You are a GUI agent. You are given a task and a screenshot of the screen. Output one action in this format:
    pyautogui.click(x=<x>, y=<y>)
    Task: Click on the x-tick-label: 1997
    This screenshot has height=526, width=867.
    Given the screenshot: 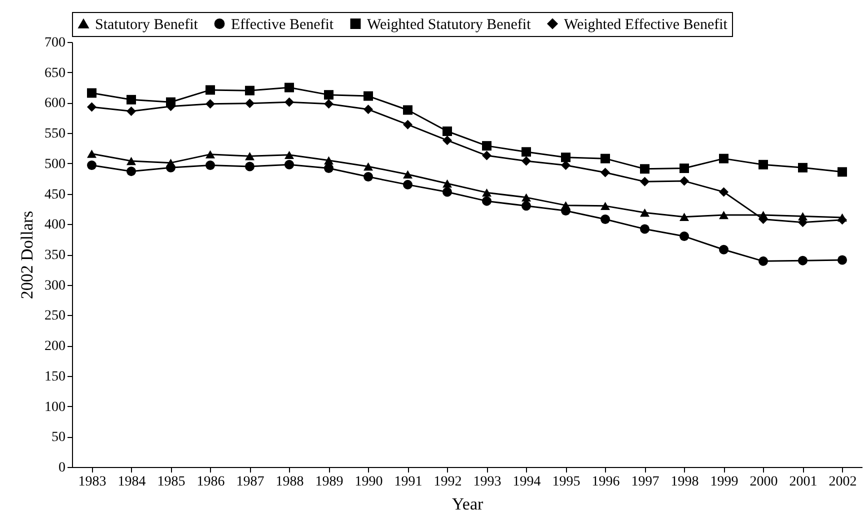 What is the action you would take?
    pyautogui.click(x=645, y=482)
    